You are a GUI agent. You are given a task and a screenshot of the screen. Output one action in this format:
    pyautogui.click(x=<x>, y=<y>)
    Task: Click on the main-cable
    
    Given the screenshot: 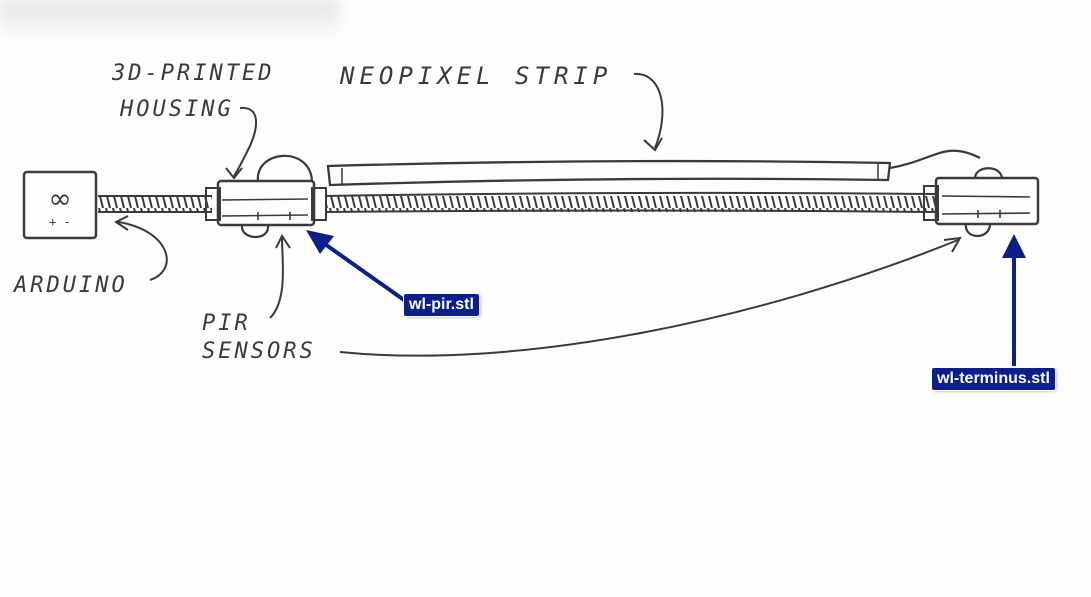 What is the action you would take?
    pyautogui.click(x=631, y=202)
    